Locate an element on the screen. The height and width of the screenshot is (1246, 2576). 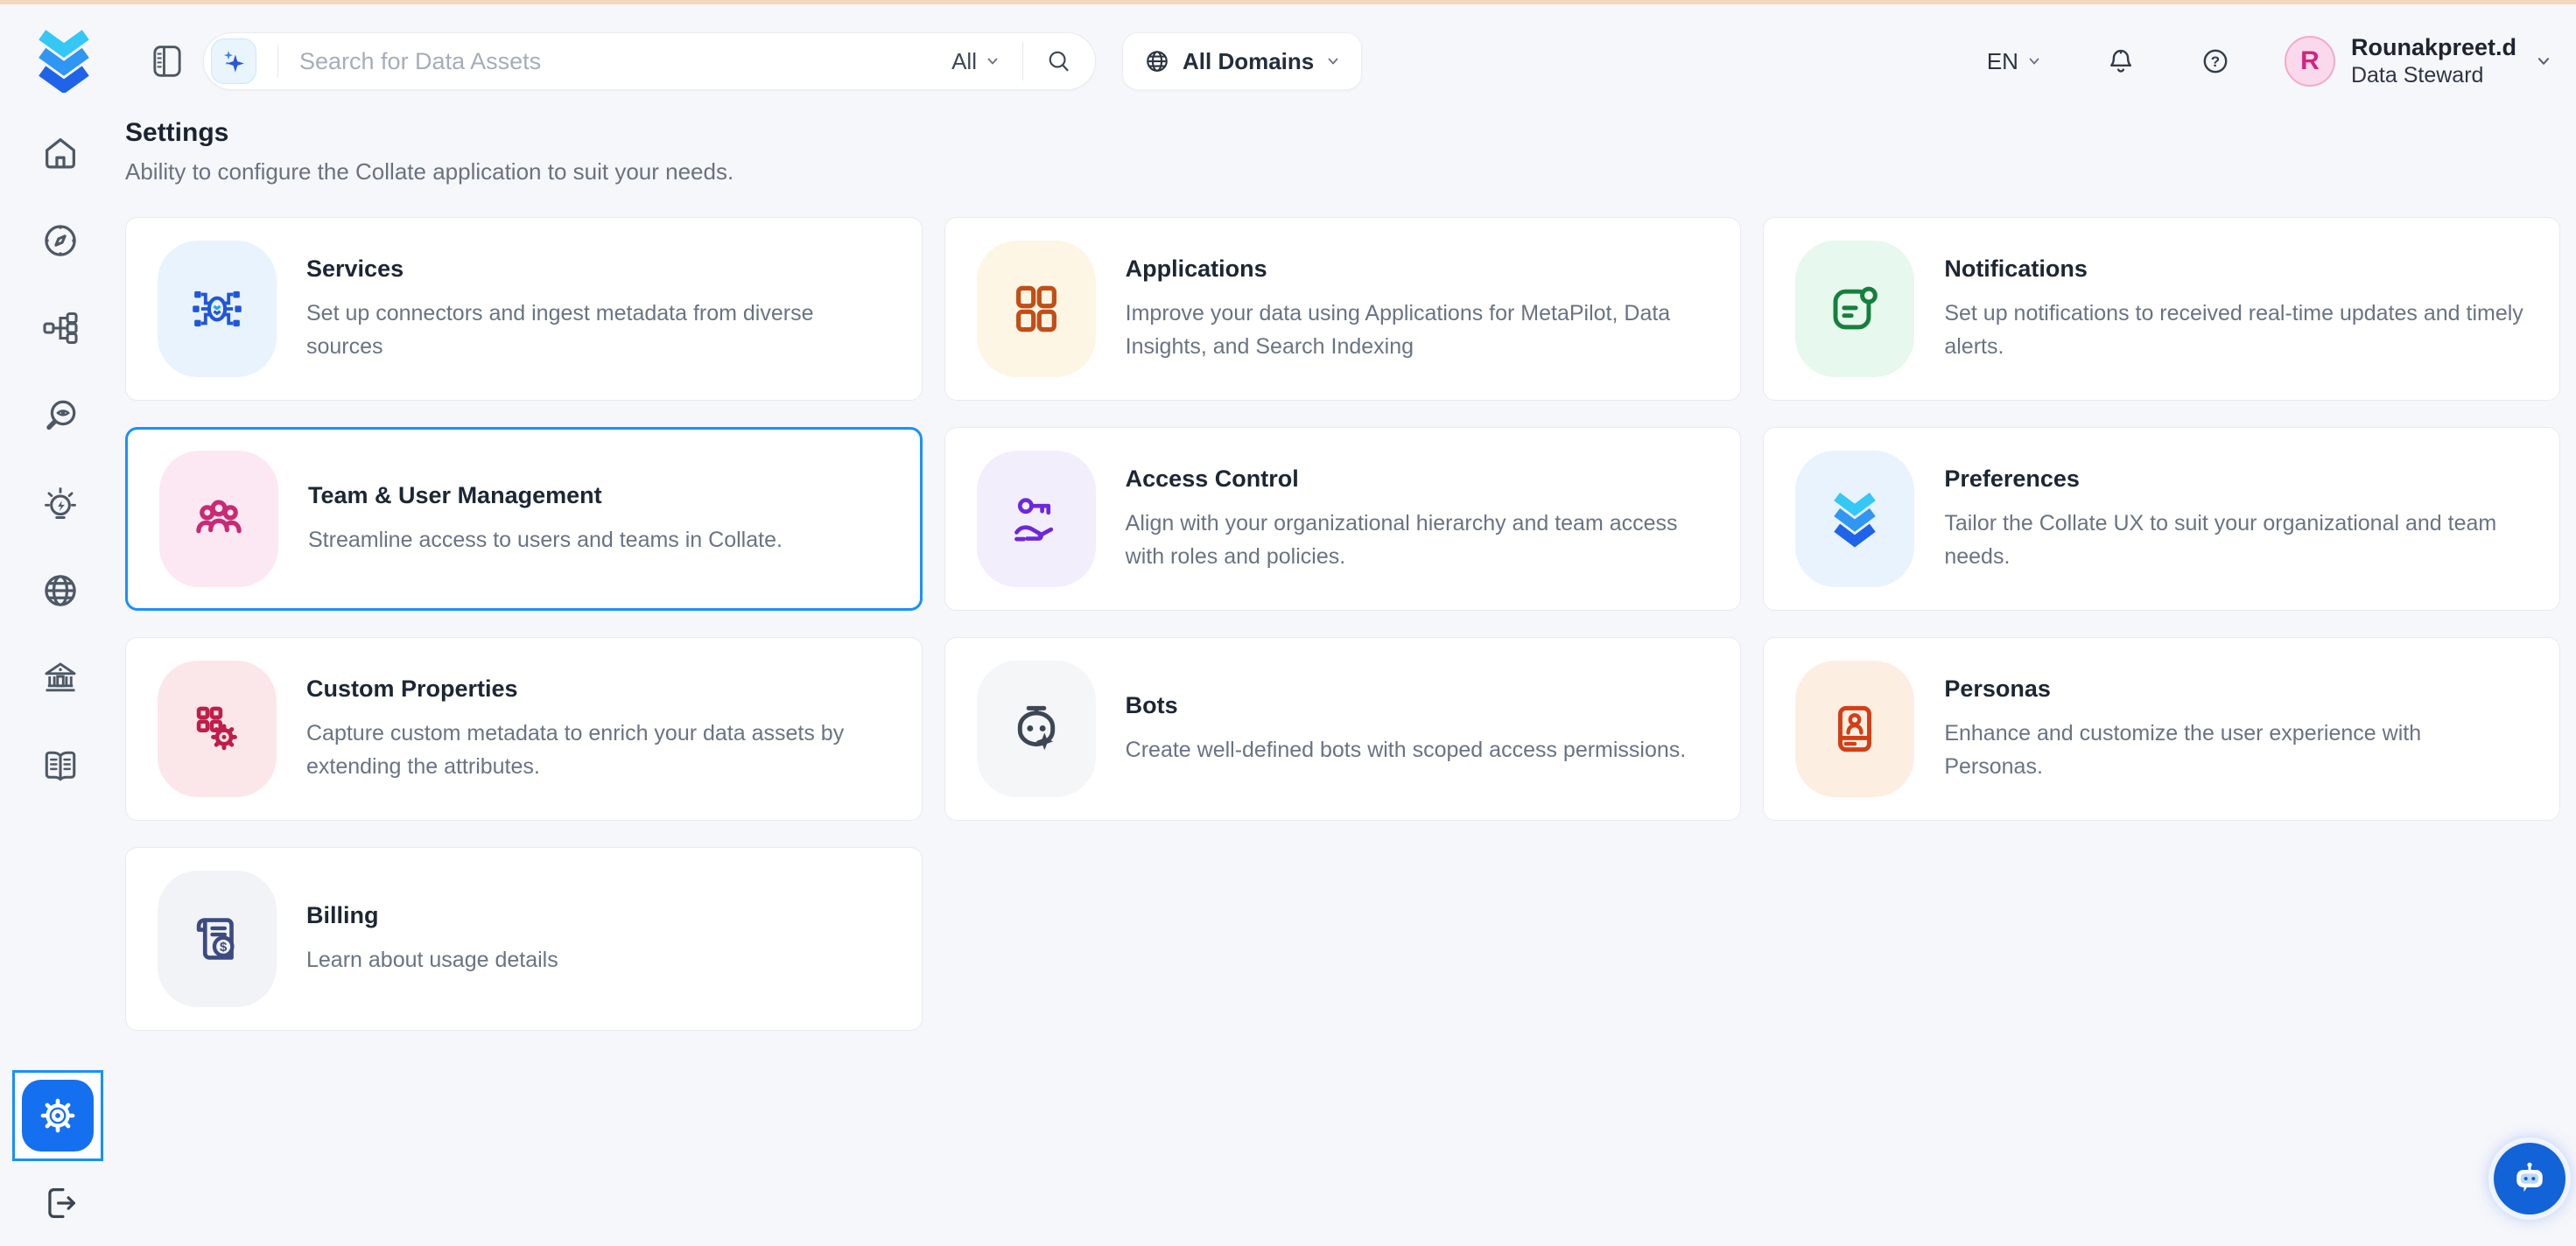
settings-card-billing: $ Billing Learn about usage details is located at coordinates (524, 939).